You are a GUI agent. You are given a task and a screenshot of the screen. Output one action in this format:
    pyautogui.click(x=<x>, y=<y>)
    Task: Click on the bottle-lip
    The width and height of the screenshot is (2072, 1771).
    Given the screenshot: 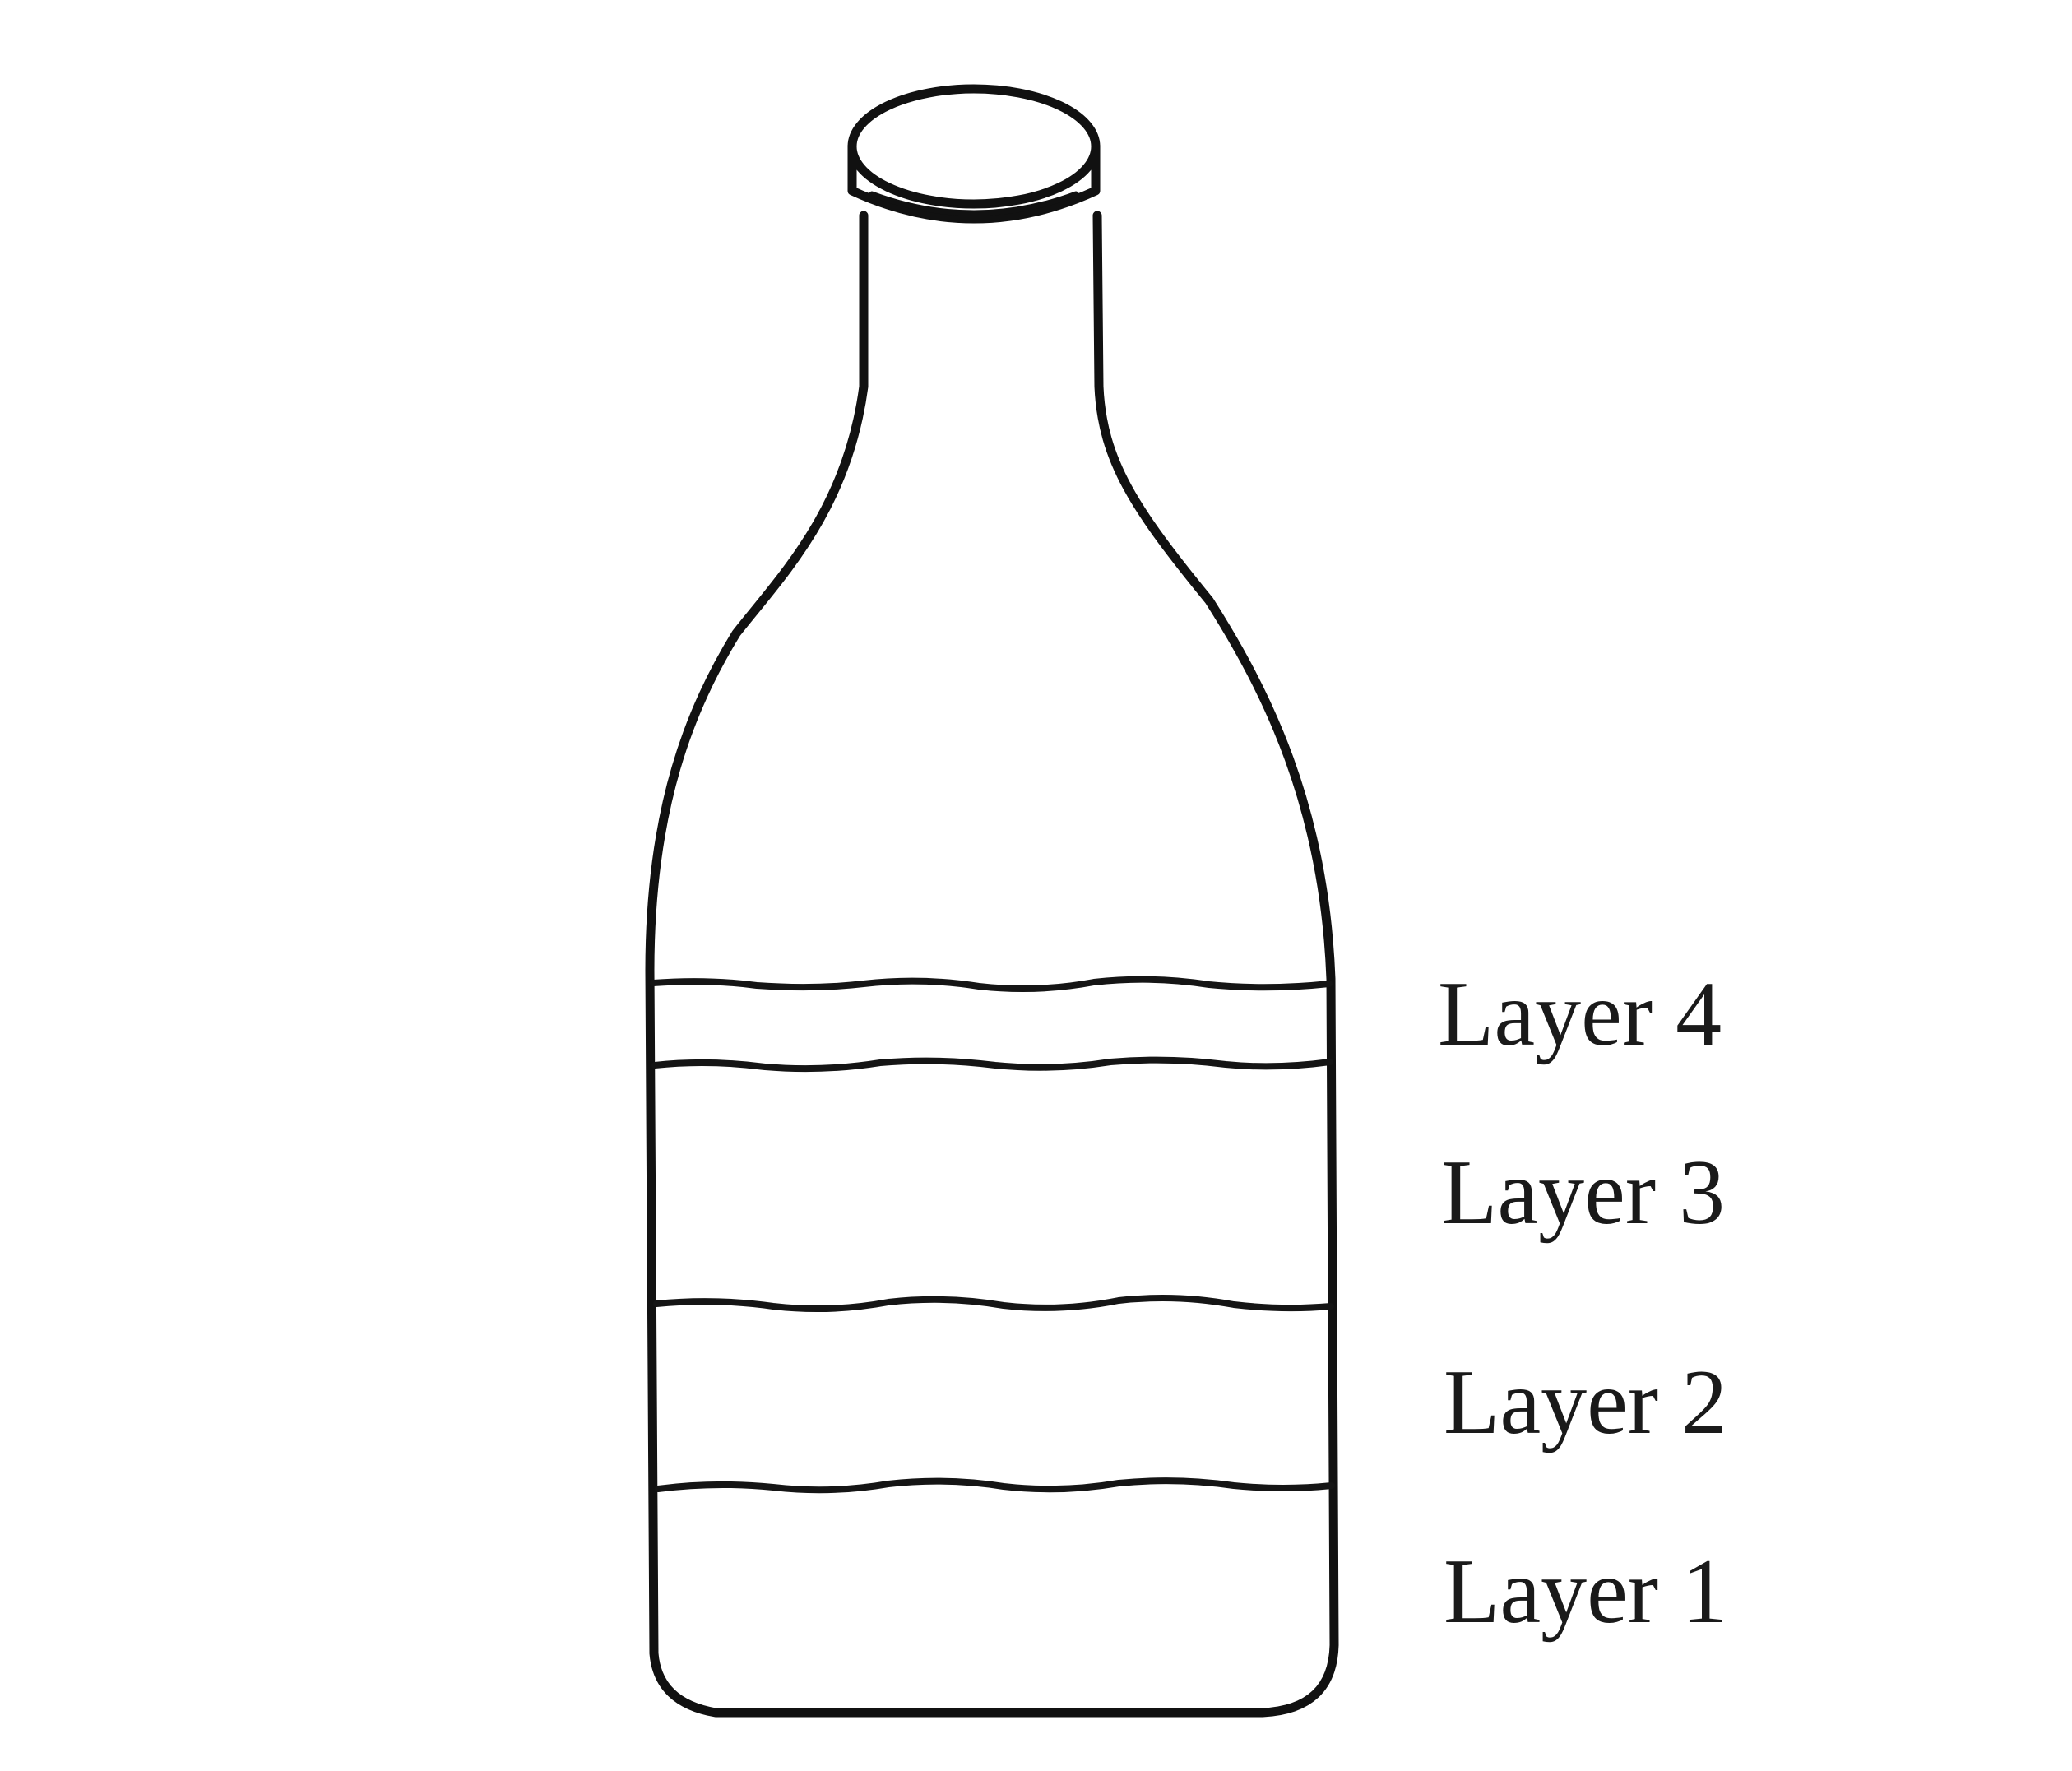 What is the action you would take?
    pyautogui.click(x=974, y=182)
    